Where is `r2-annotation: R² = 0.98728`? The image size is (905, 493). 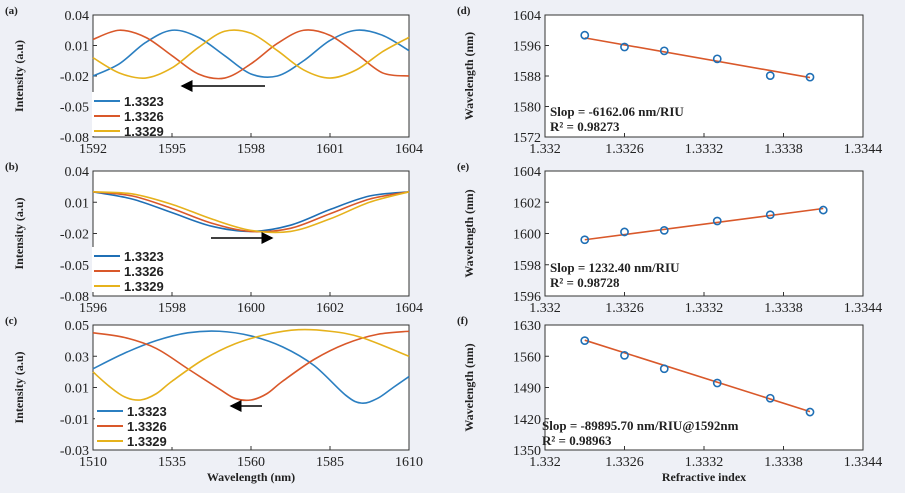
r2-annotation: R² = 0.98728 is located at coordinates (585, 282).